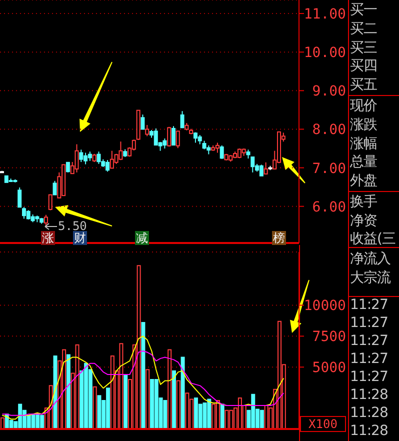 This screenshot has width=399, height=441. I want to click on y-tick-label: 5000, so click(329, 368).